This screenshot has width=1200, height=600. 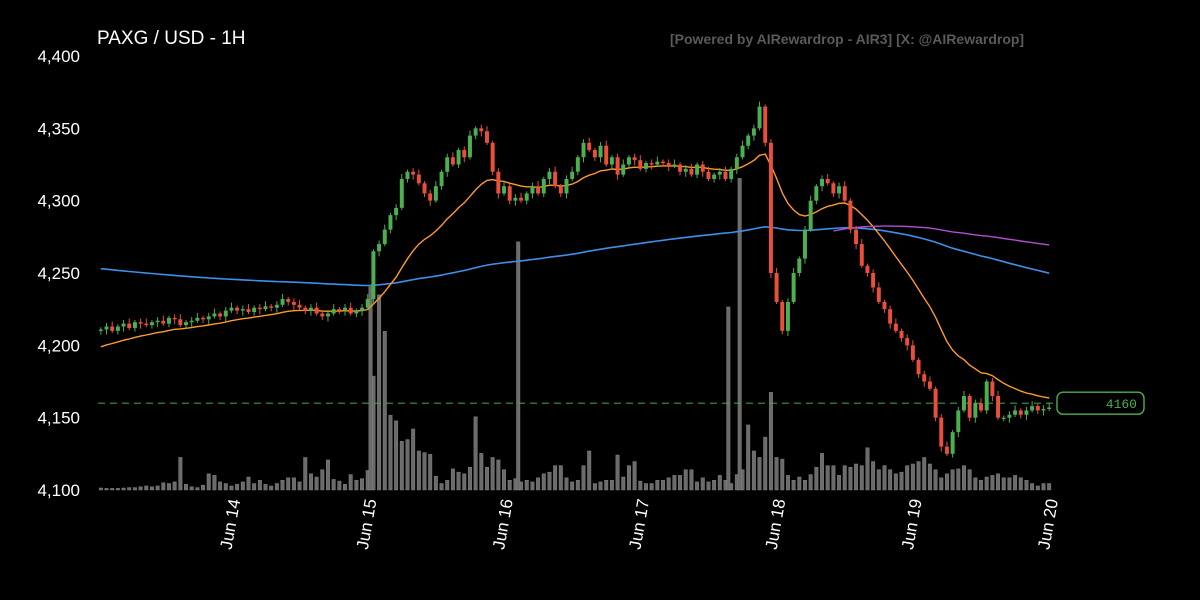 I want to click on x-tick-label: Jun 20, so click(x=1048, y=524).